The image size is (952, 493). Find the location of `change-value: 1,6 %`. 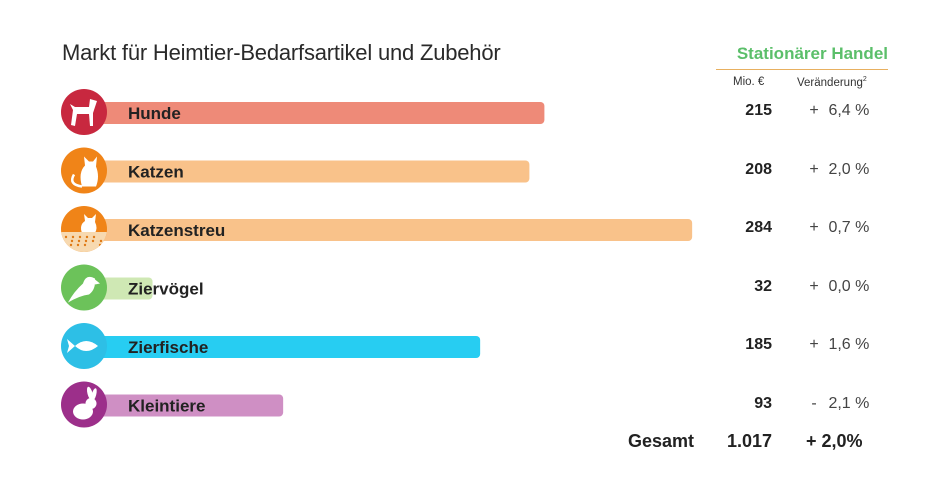

change-value: 1,6 % is located at coordinates (847, 344).